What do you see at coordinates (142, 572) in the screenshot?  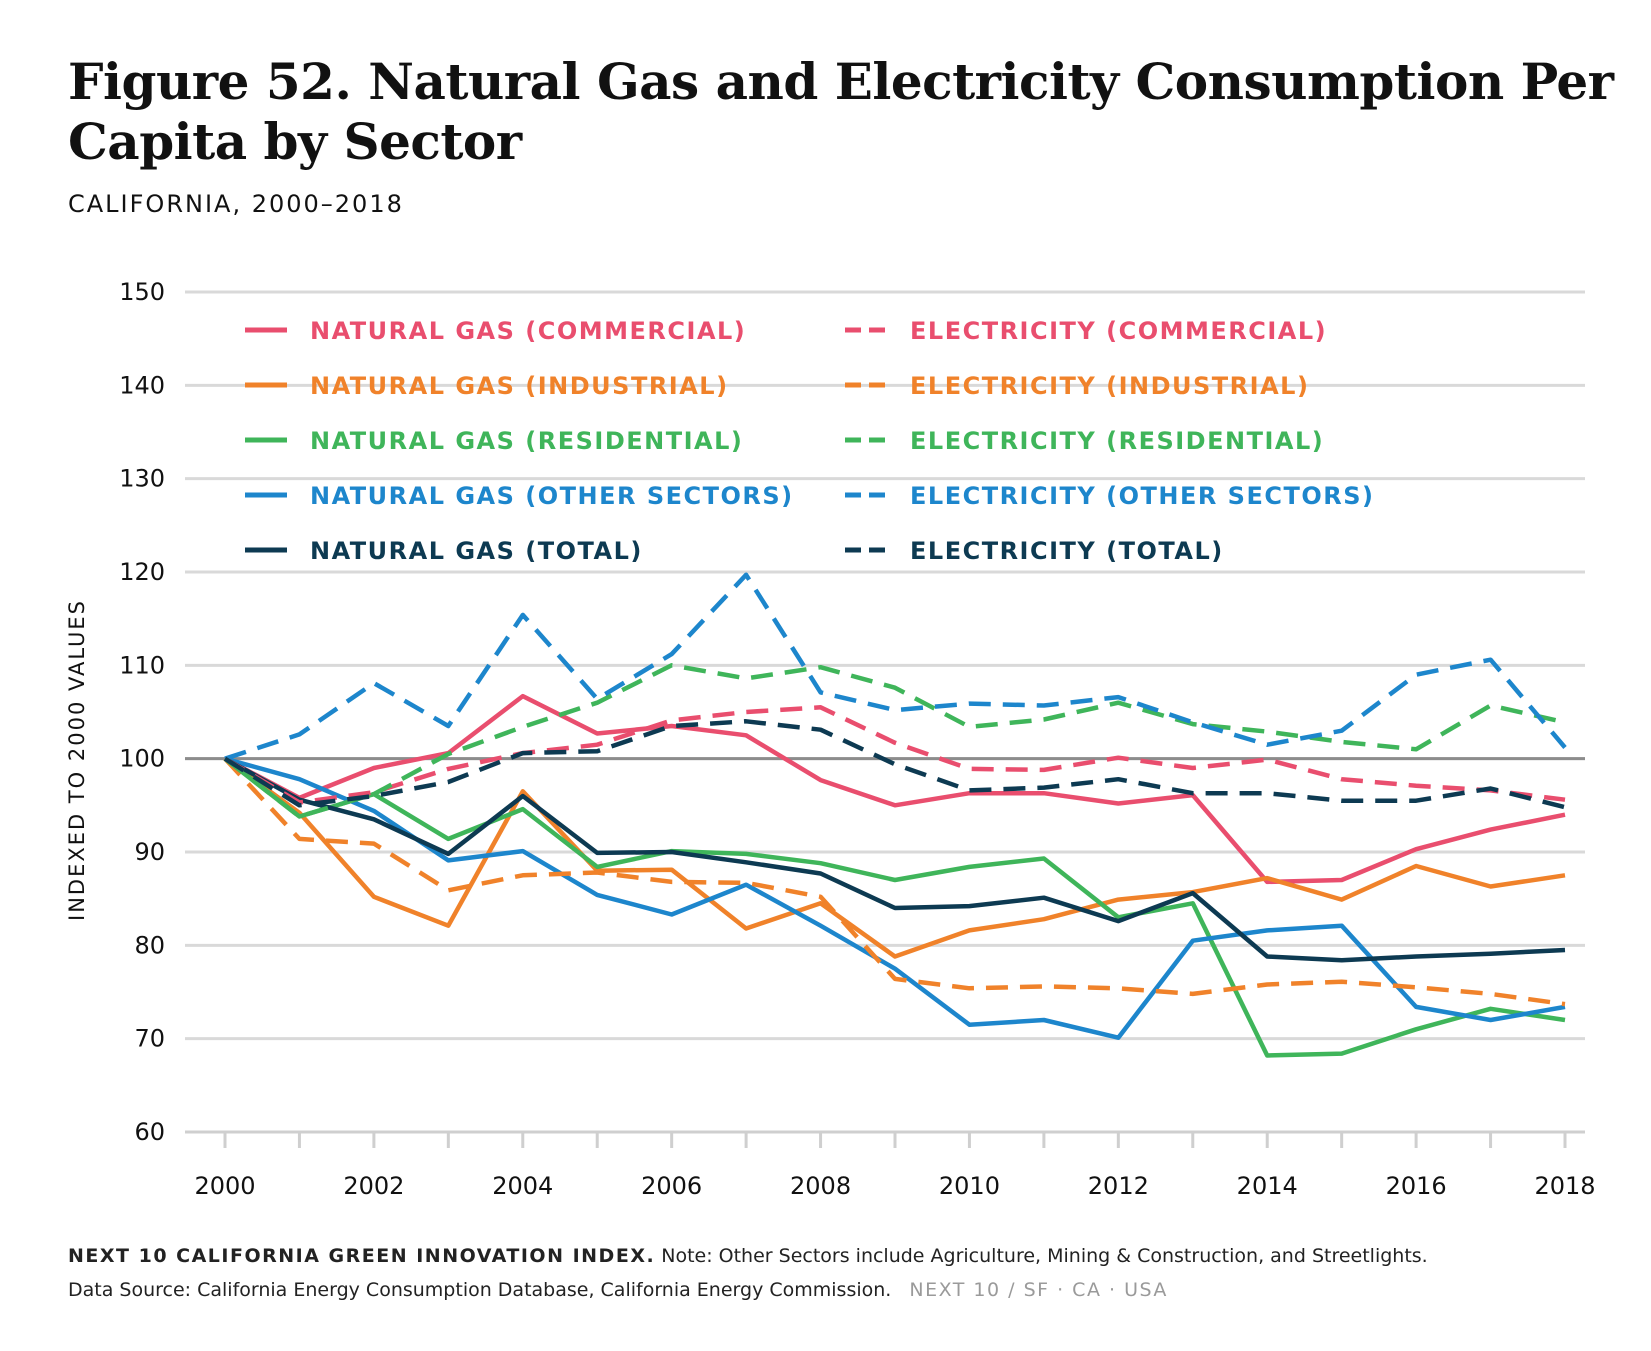 I see `y-tick-label: 120` at bounding box center [142, 572].